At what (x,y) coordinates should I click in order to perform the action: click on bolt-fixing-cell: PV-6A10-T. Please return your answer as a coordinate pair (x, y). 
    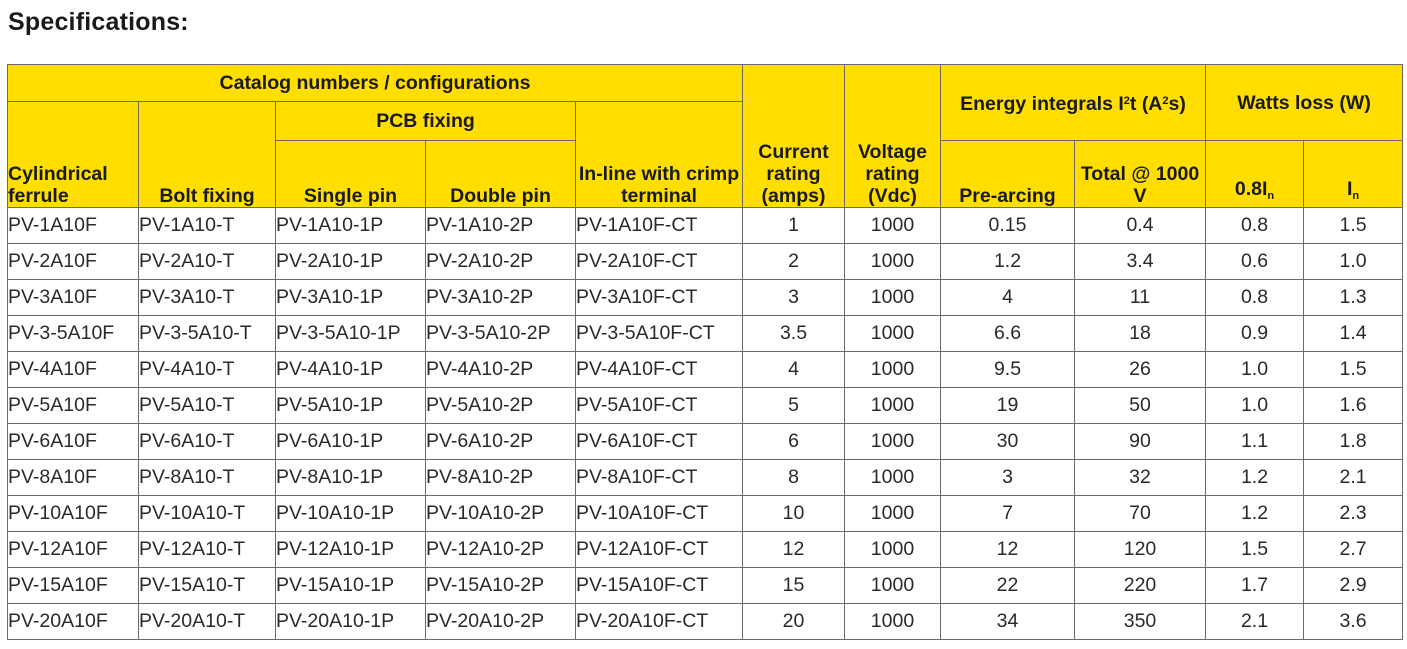
    Looking at the image, I should click on (207, 441).